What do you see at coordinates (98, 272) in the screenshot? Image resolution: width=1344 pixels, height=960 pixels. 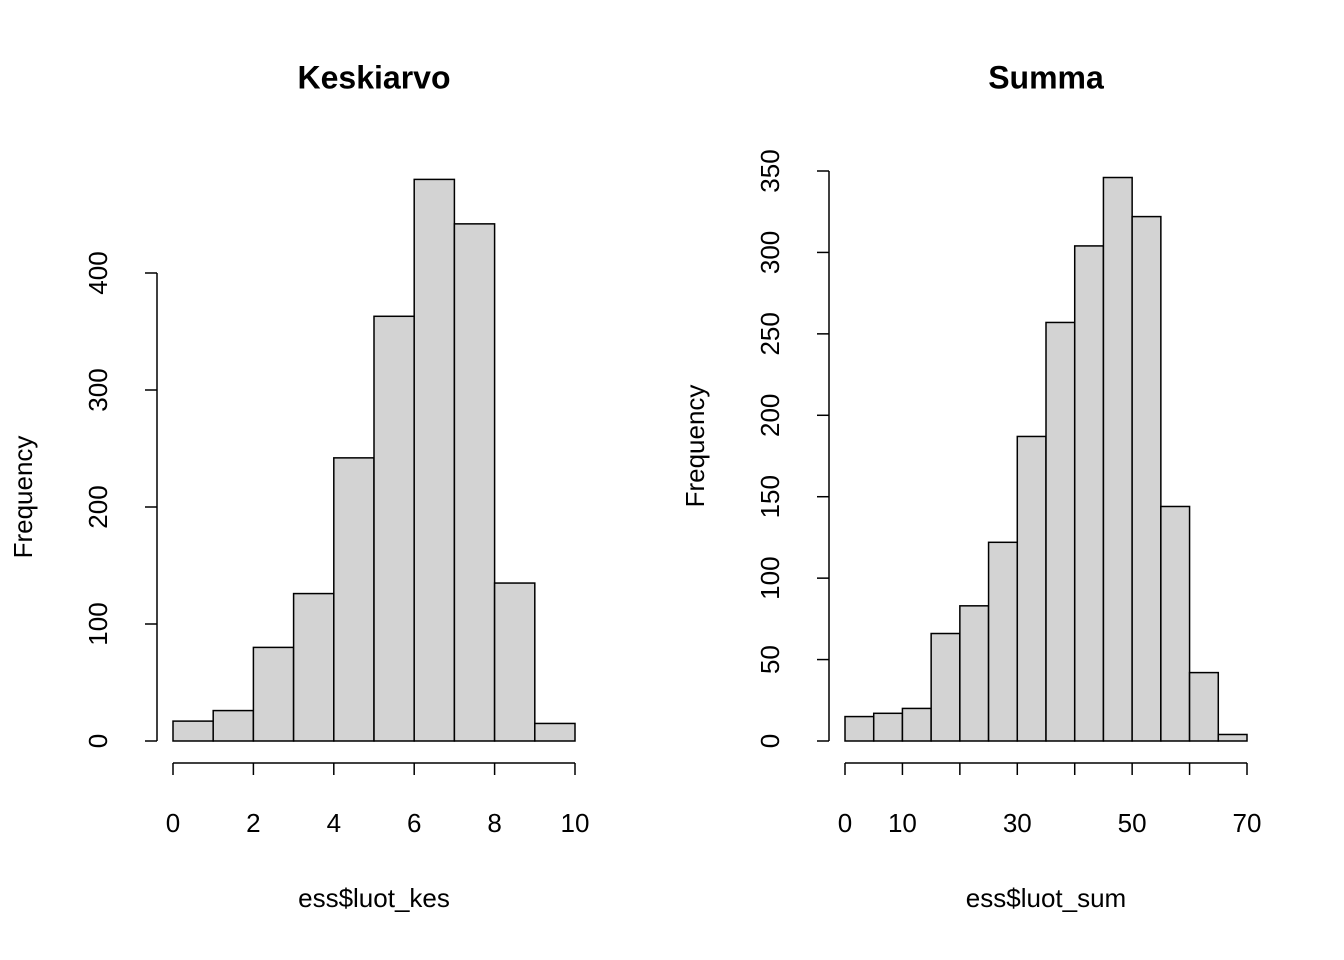 I see `y-tick-label: 400` at bounding box center [98, 272].